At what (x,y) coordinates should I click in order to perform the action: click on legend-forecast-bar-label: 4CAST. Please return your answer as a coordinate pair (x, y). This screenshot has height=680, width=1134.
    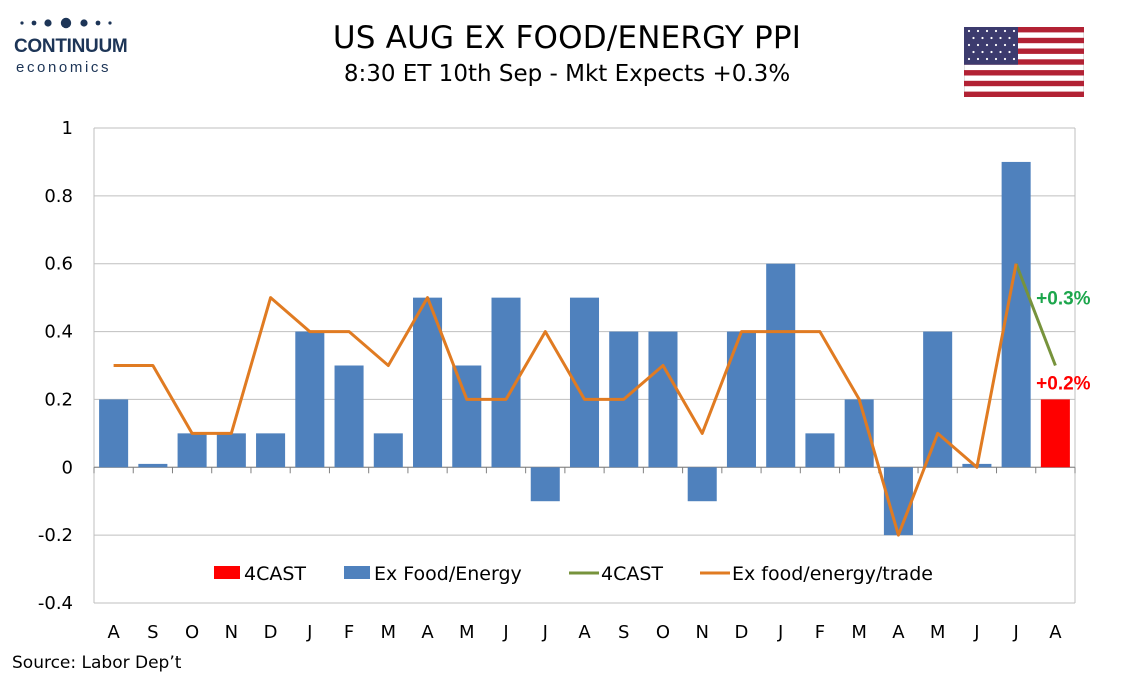
    Looking at the image, I should click on (275, 574).